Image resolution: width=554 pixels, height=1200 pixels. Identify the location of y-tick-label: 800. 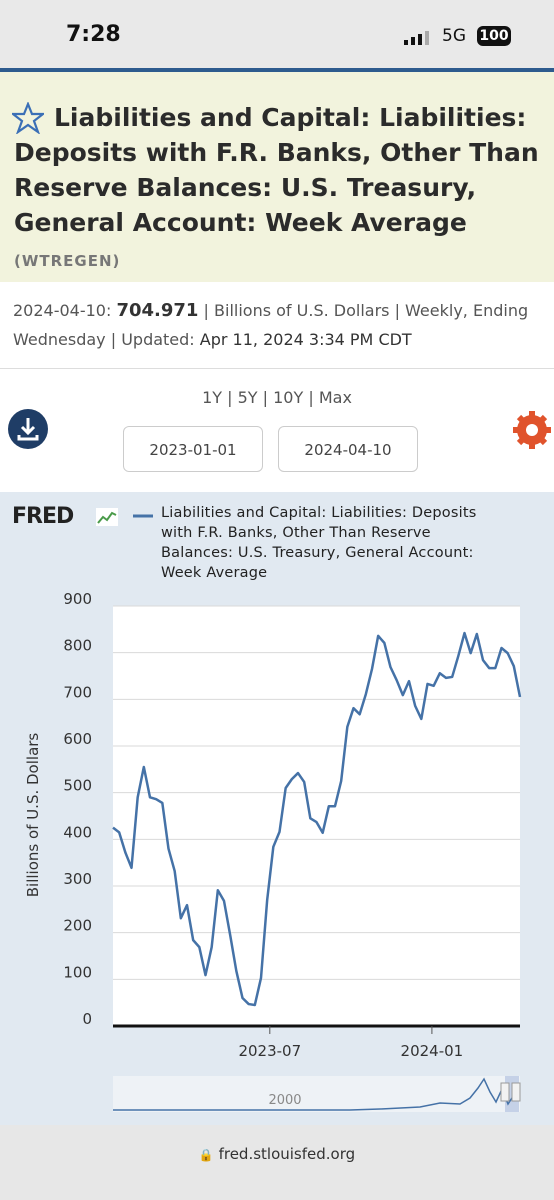
(77, 646).